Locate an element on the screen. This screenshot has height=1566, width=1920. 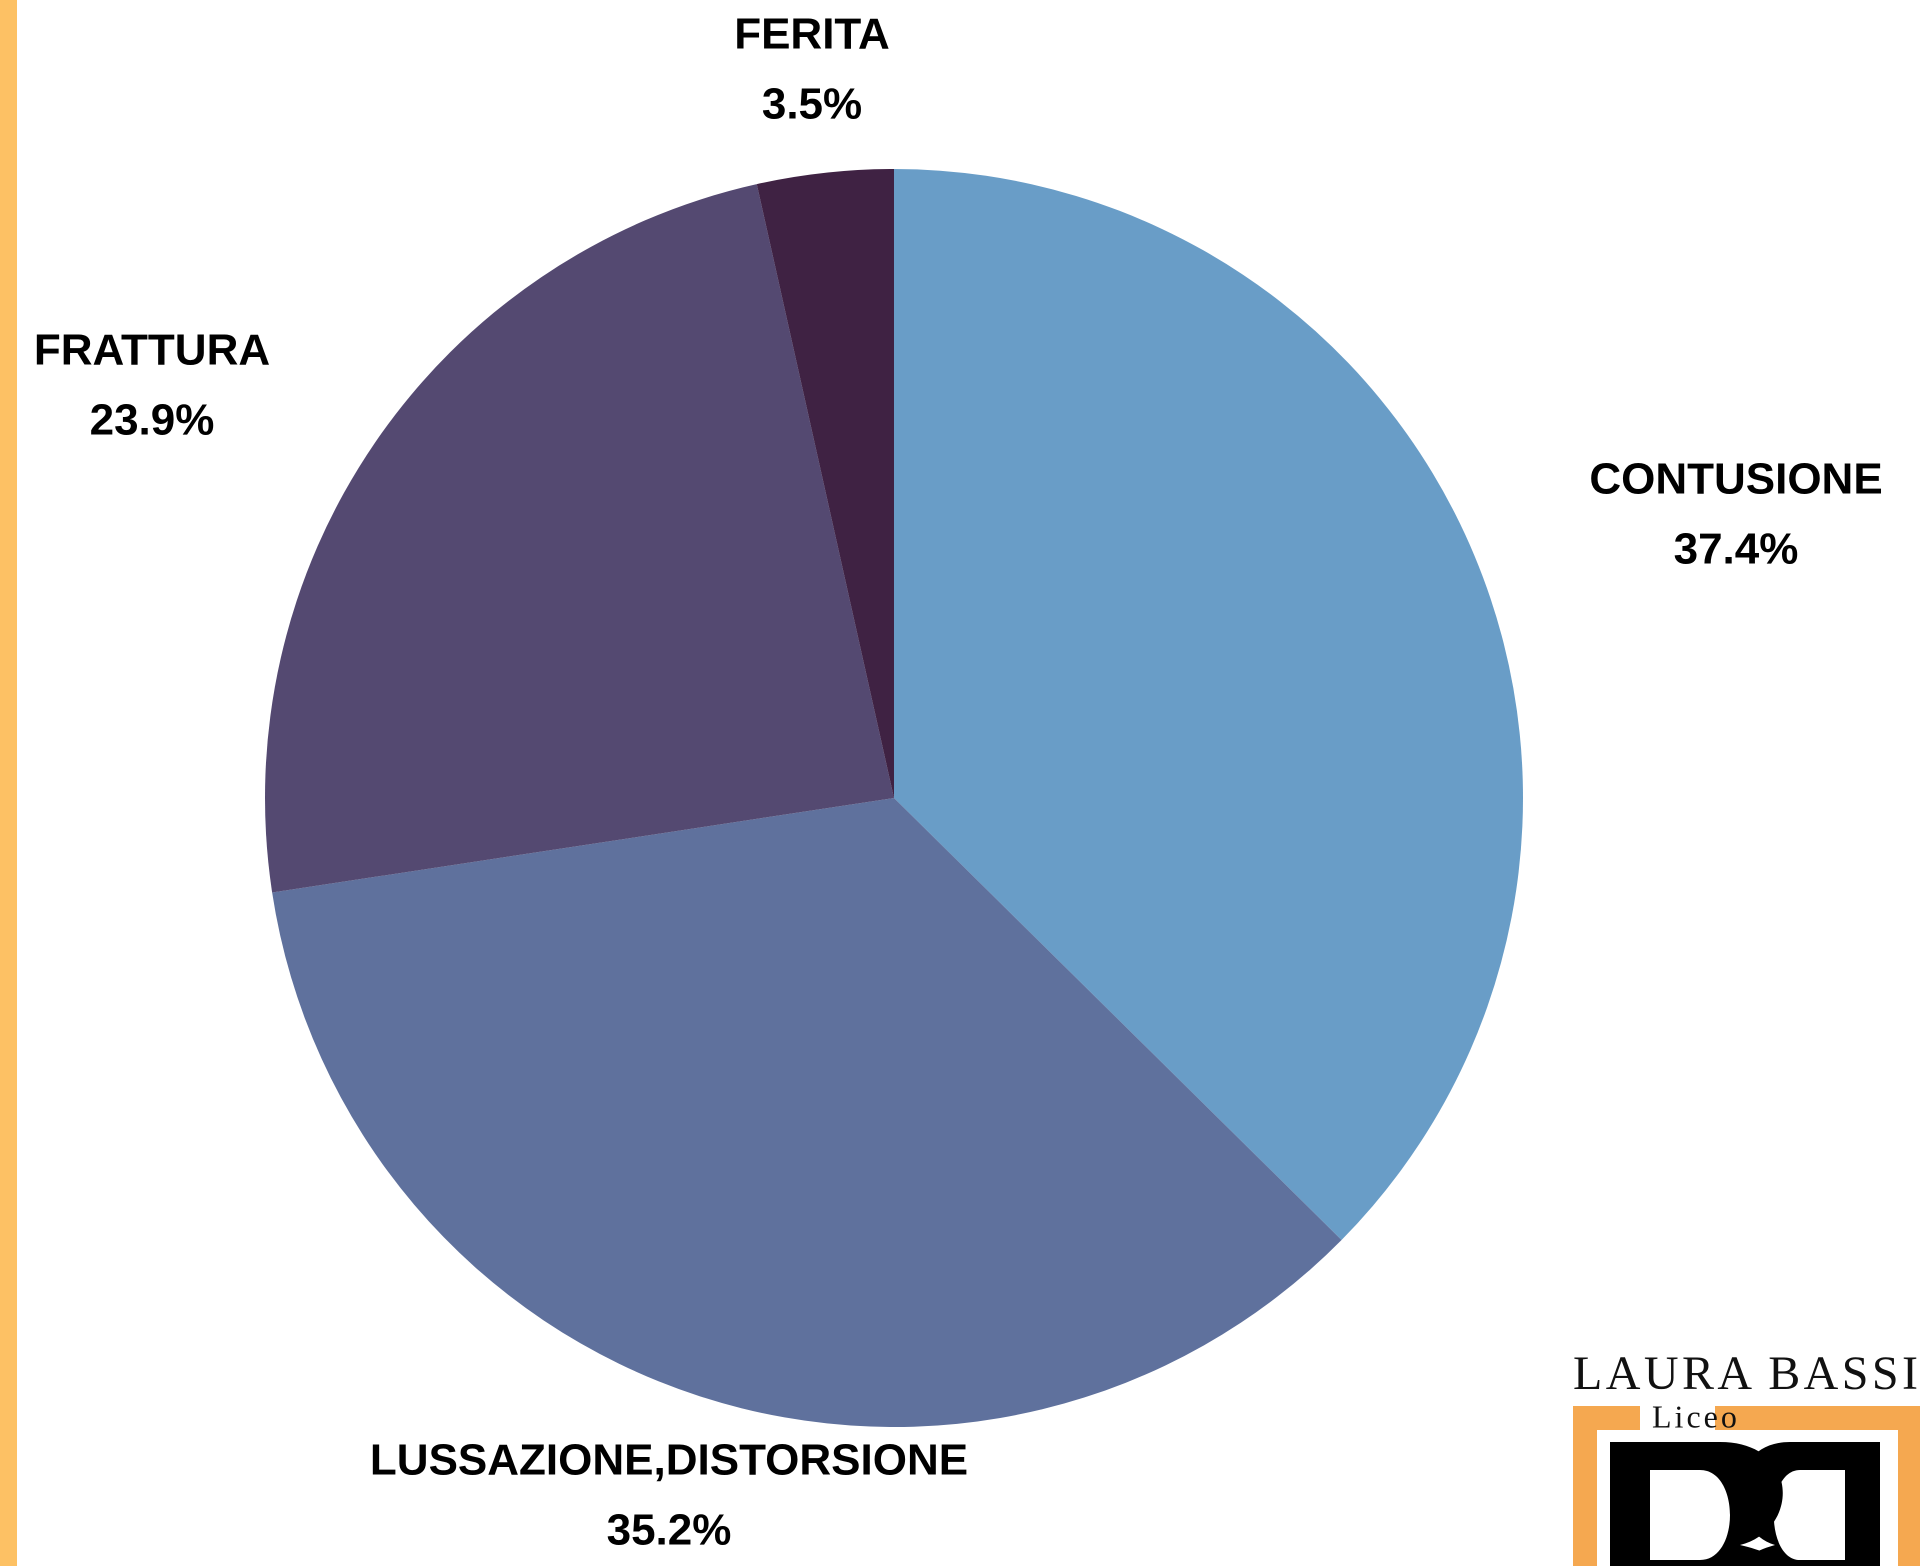
logo-frame is located at coordinates (1746, 1486).